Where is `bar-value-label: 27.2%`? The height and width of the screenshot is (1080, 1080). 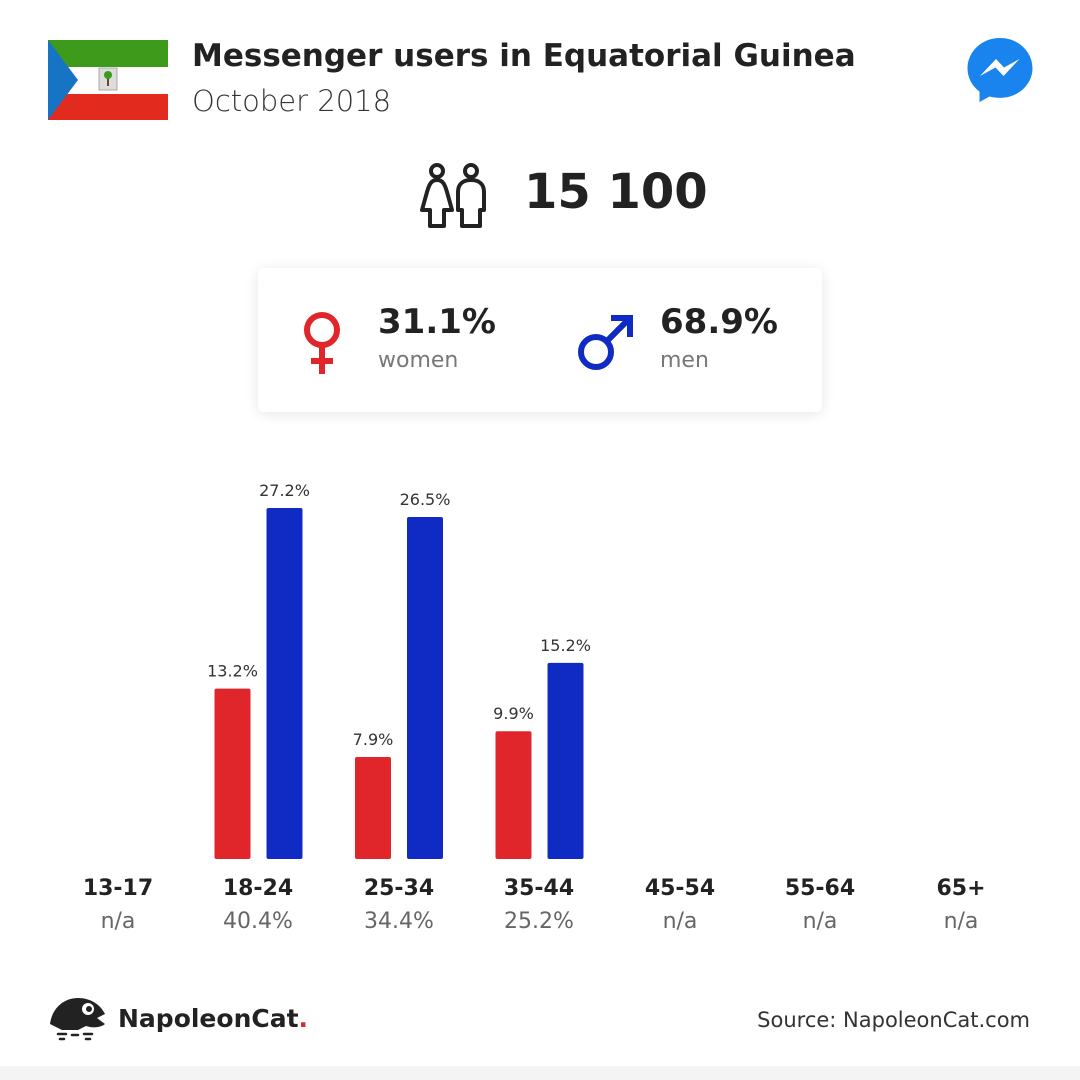 bar-value-label: 27.2% is located at coordinates (284, 490).